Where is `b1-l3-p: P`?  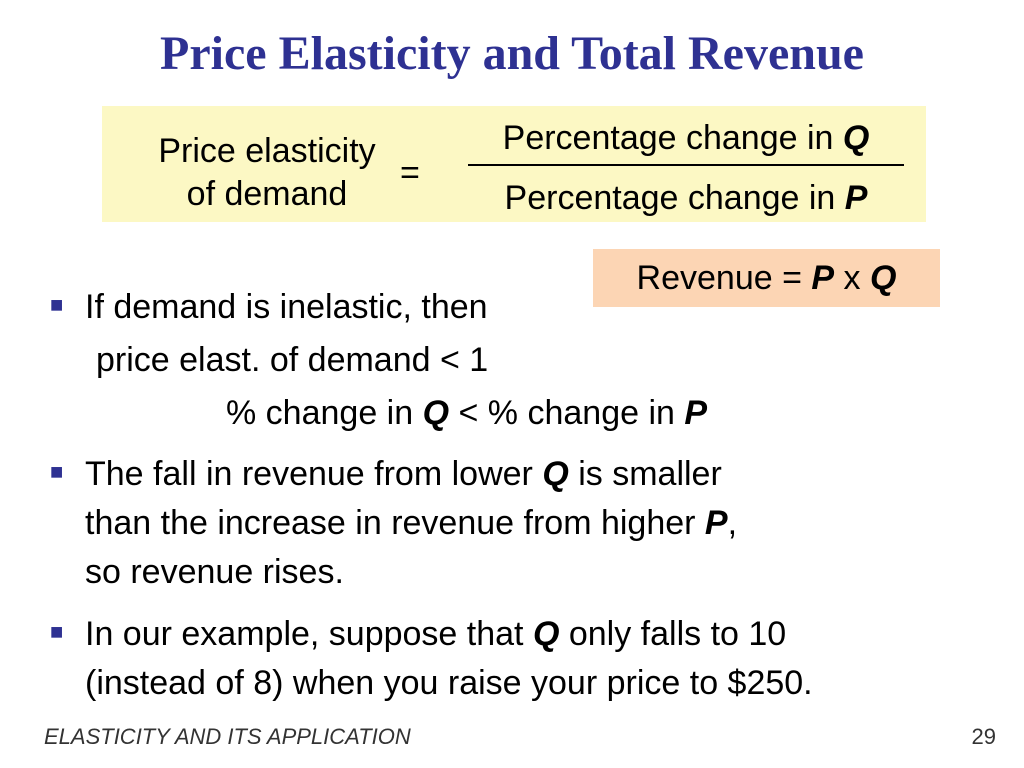 b1-l3-p: P is located at coordinates (696, 413).